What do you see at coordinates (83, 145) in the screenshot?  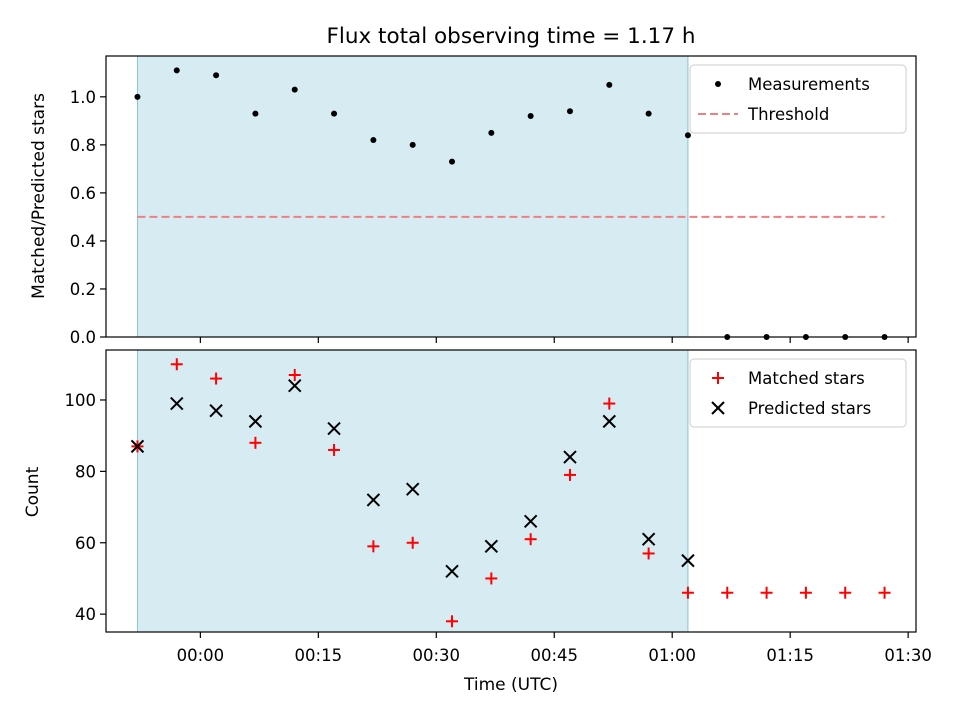 I see `y-tick-label: 0.8` at bounding box center [83, 145].